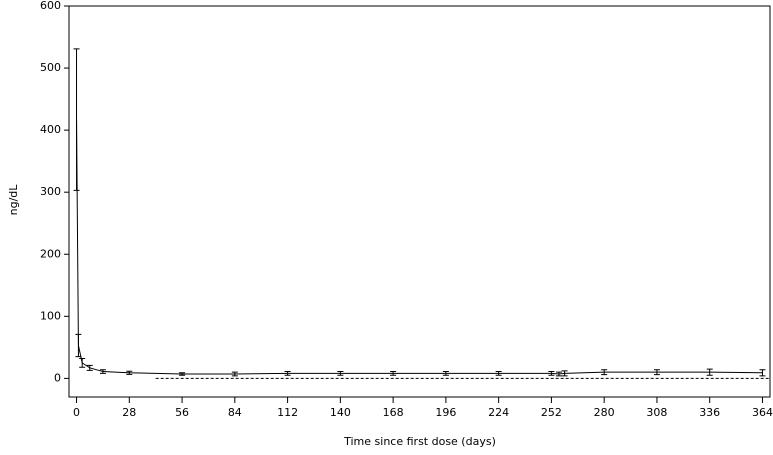 Image resolution: width=773 pixels, height=455 pixels. What do you see at coordinates (76, 412) in the screenshot?
I see `x-tick-label: 0` at bounding box center [76, 412].